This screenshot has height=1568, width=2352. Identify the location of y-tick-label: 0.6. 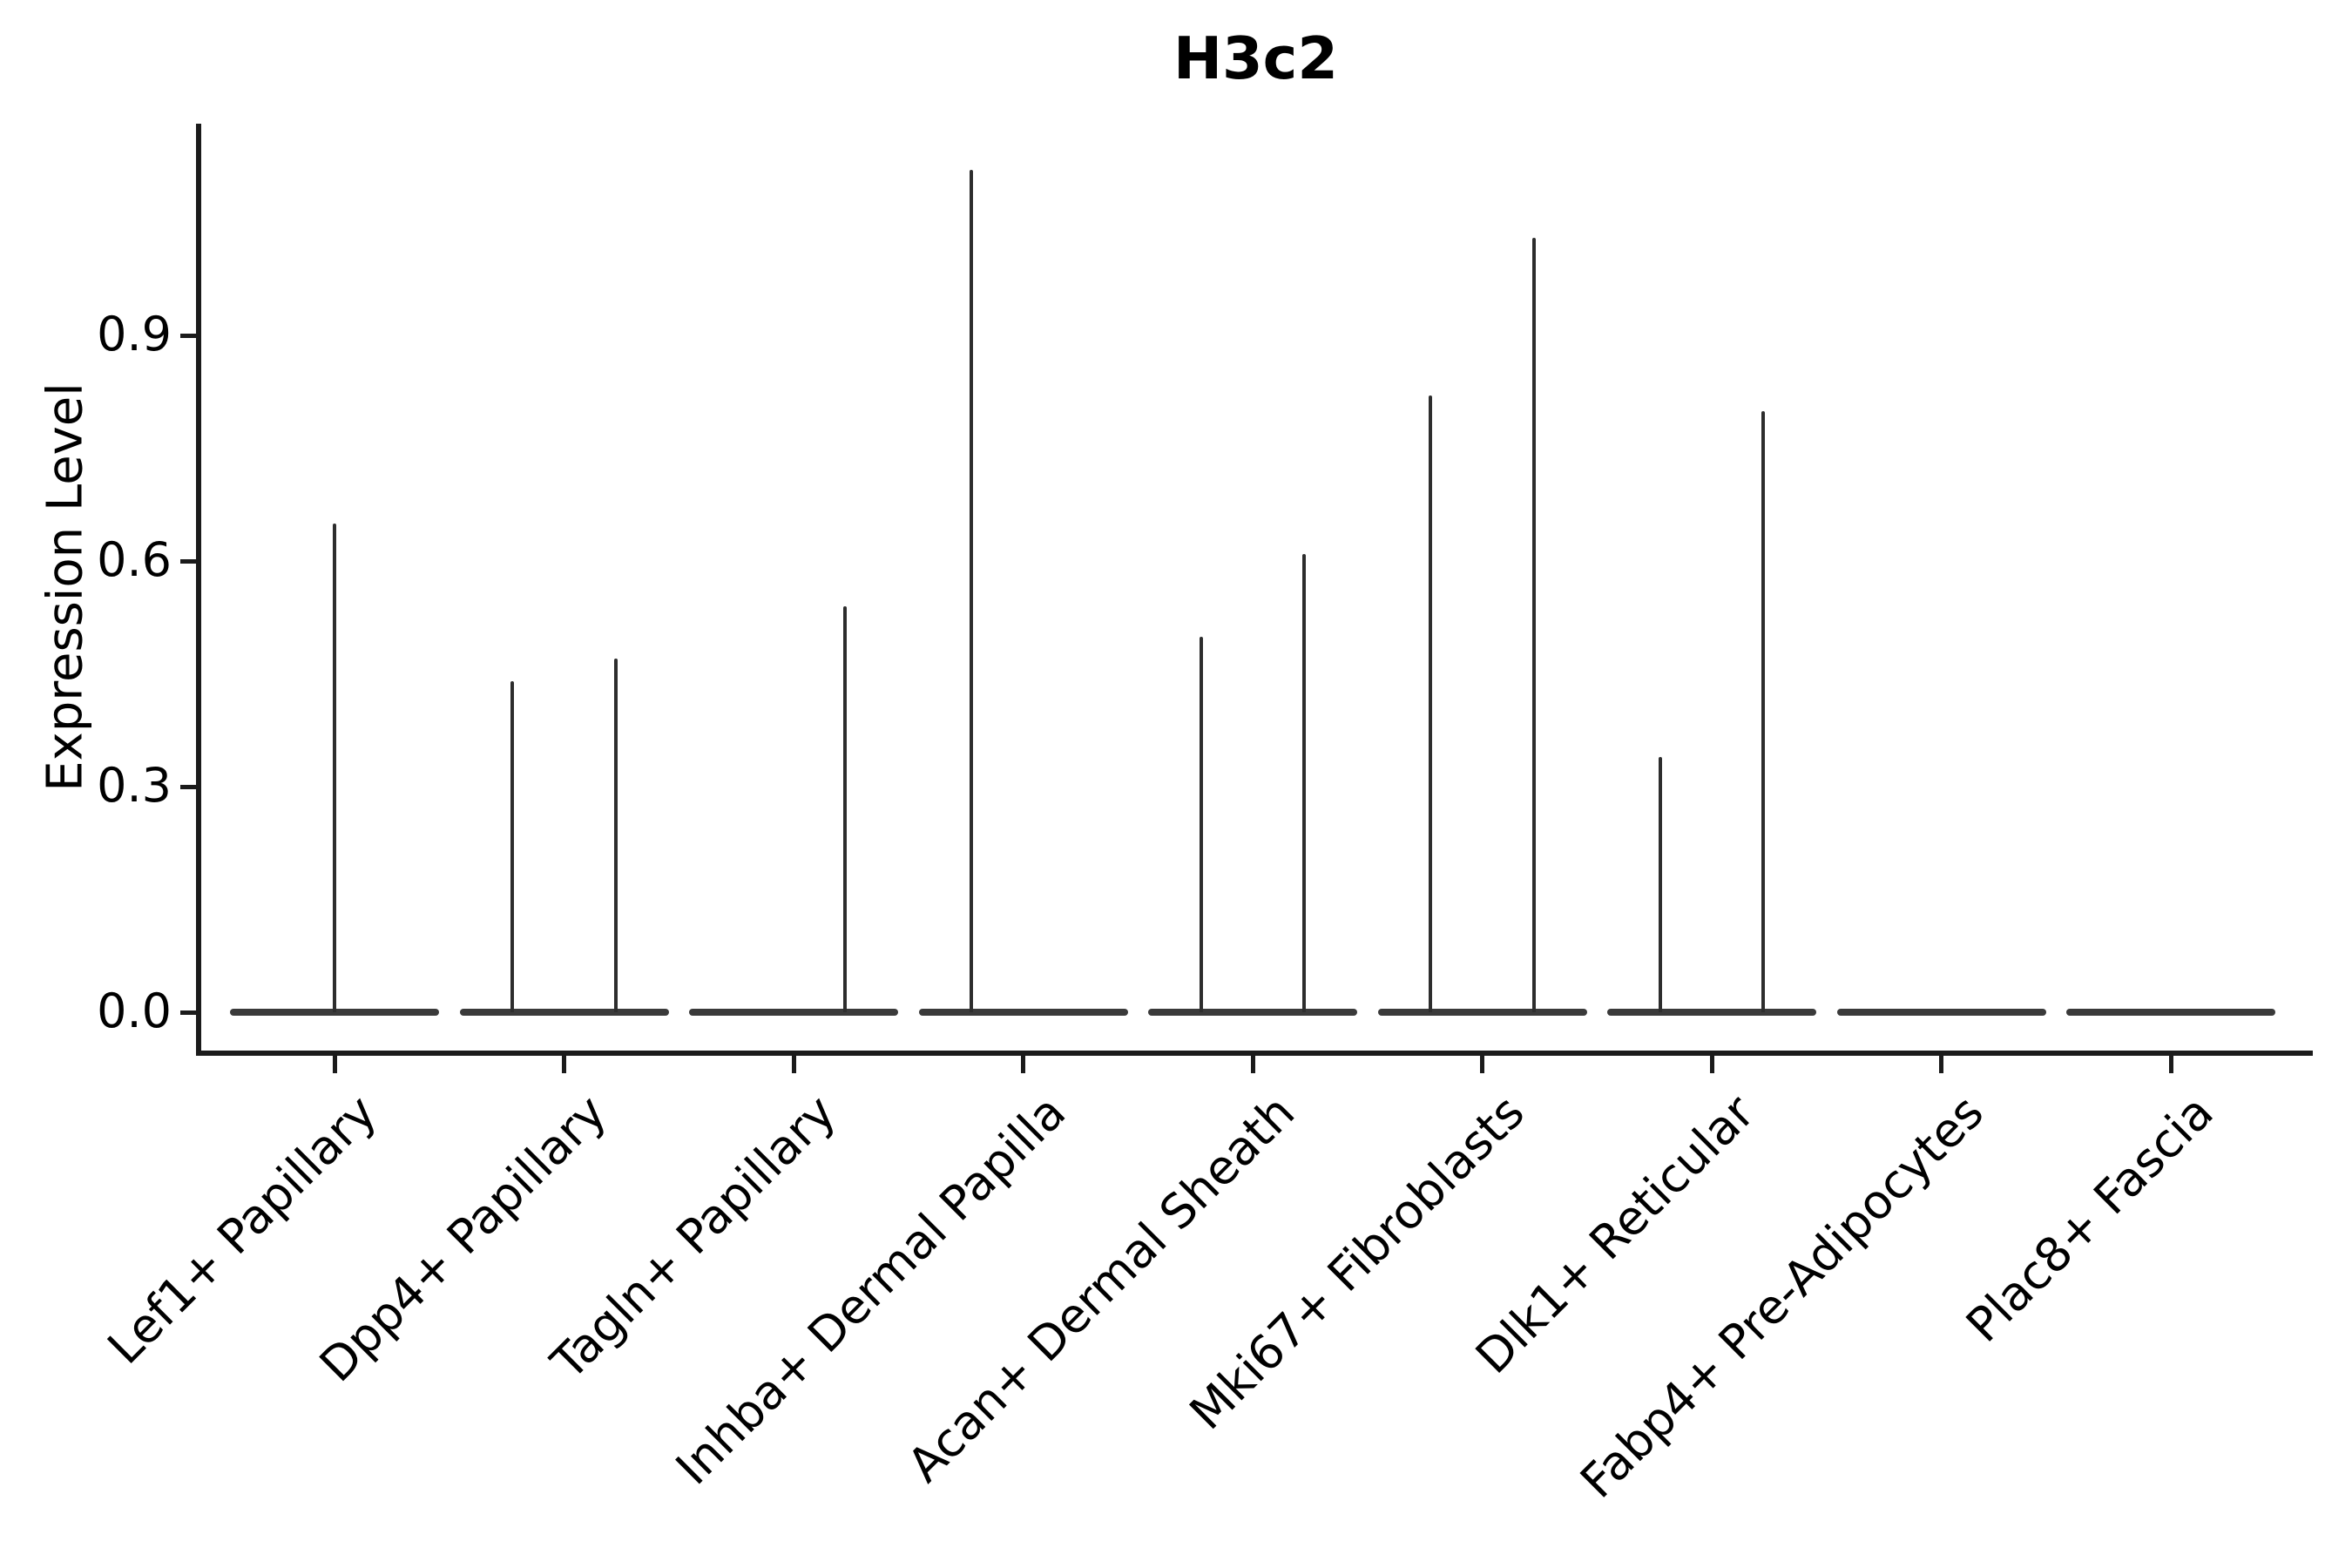
(134, 560).